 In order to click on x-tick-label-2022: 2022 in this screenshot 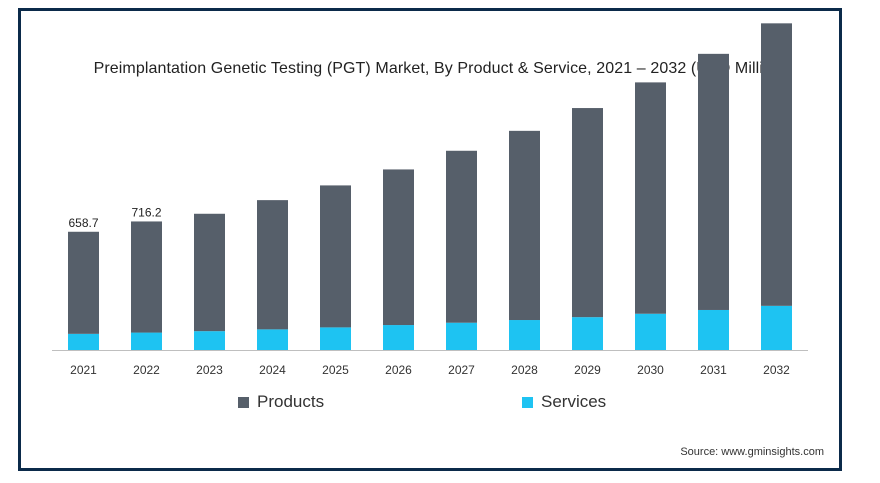, I will do `click(146, 370)`.